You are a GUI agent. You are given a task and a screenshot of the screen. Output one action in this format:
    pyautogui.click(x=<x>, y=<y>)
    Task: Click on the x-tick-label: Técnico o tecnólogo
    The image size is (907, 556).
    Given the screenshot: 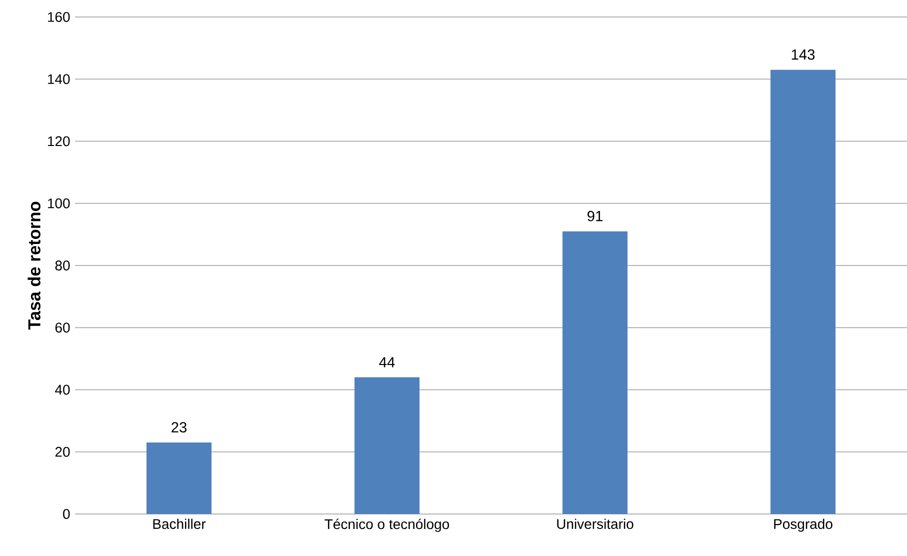 What is the action you would take?
    pyautogui.click(x=387, y=525)
    